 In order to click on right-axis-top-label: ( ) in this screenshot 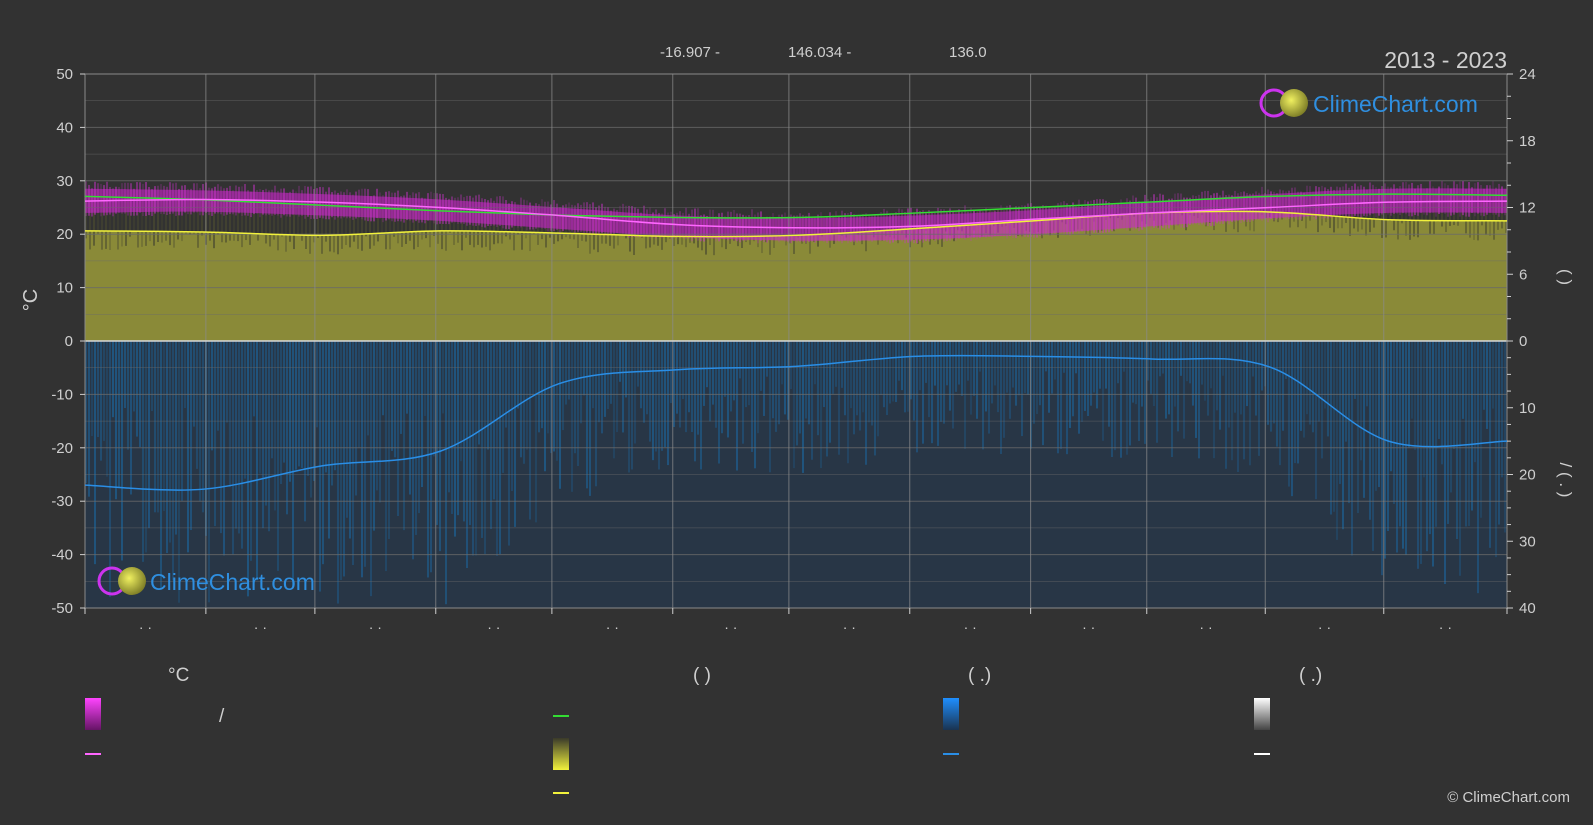, I will do `click(1565, 277)`.